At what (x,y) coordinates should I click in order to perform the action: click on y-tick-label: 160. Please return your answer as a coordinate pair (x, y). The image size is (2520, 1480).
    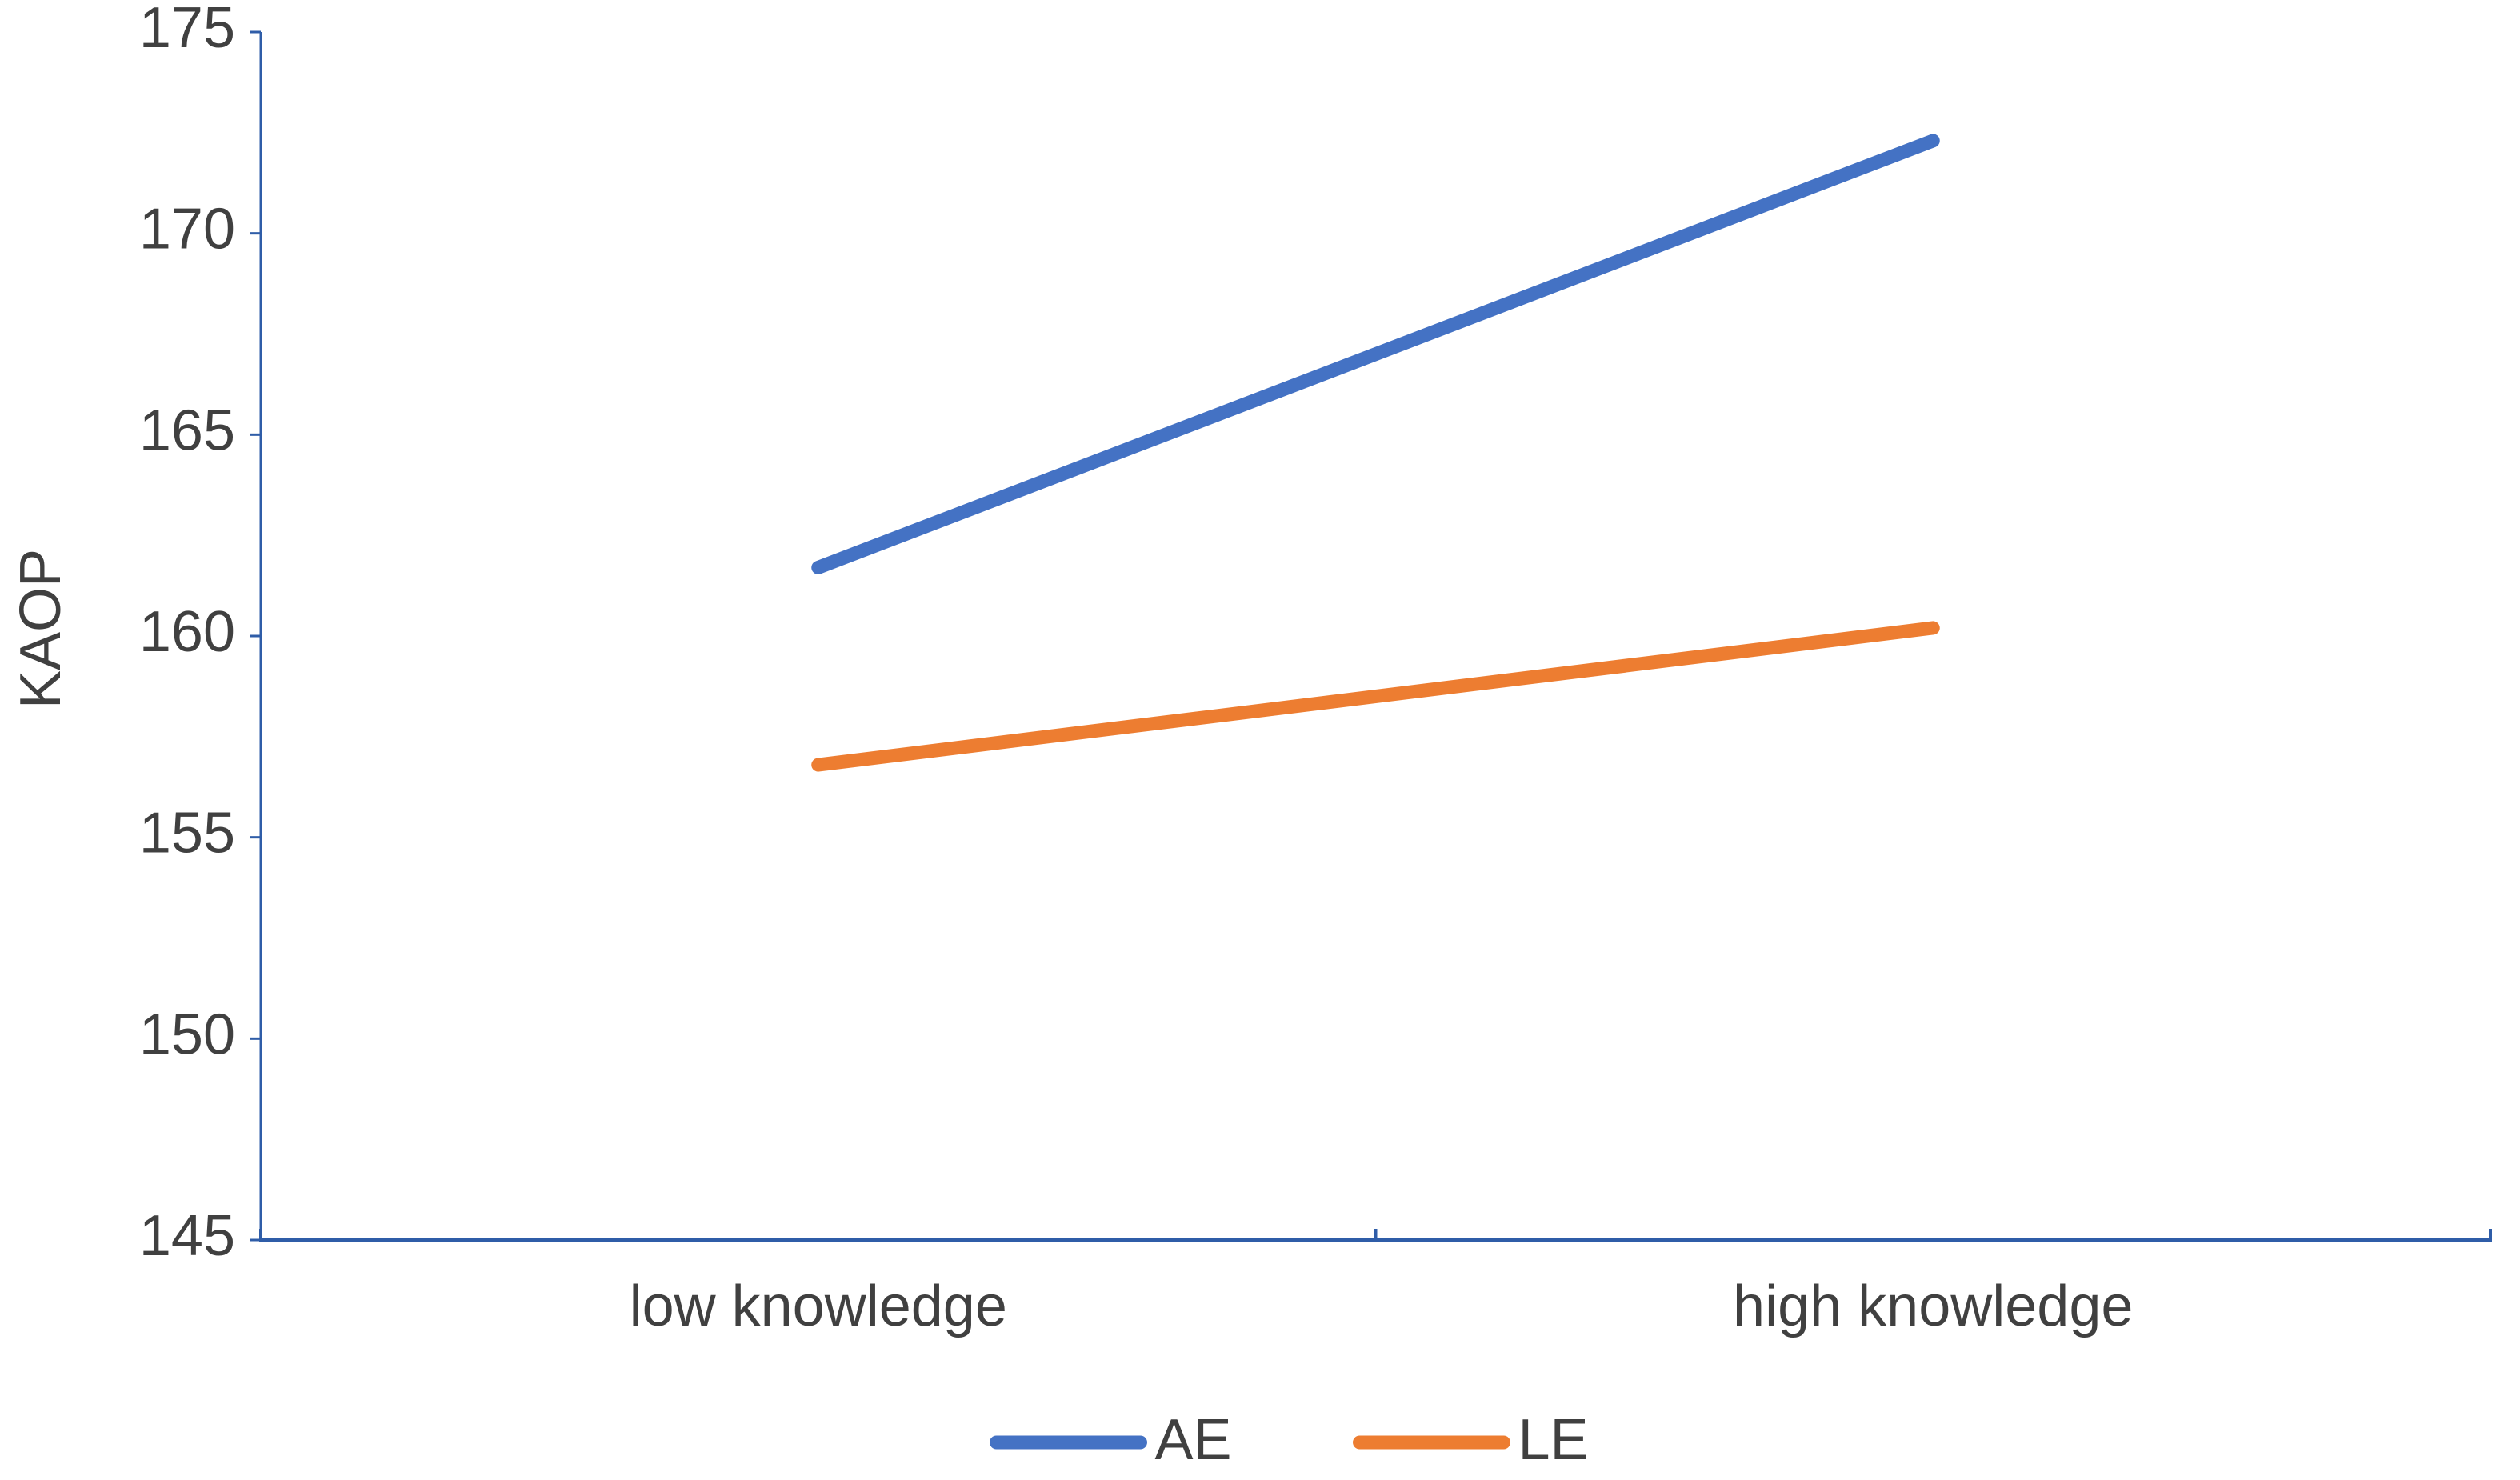
    Looking at the image, I should click on (187, 632).